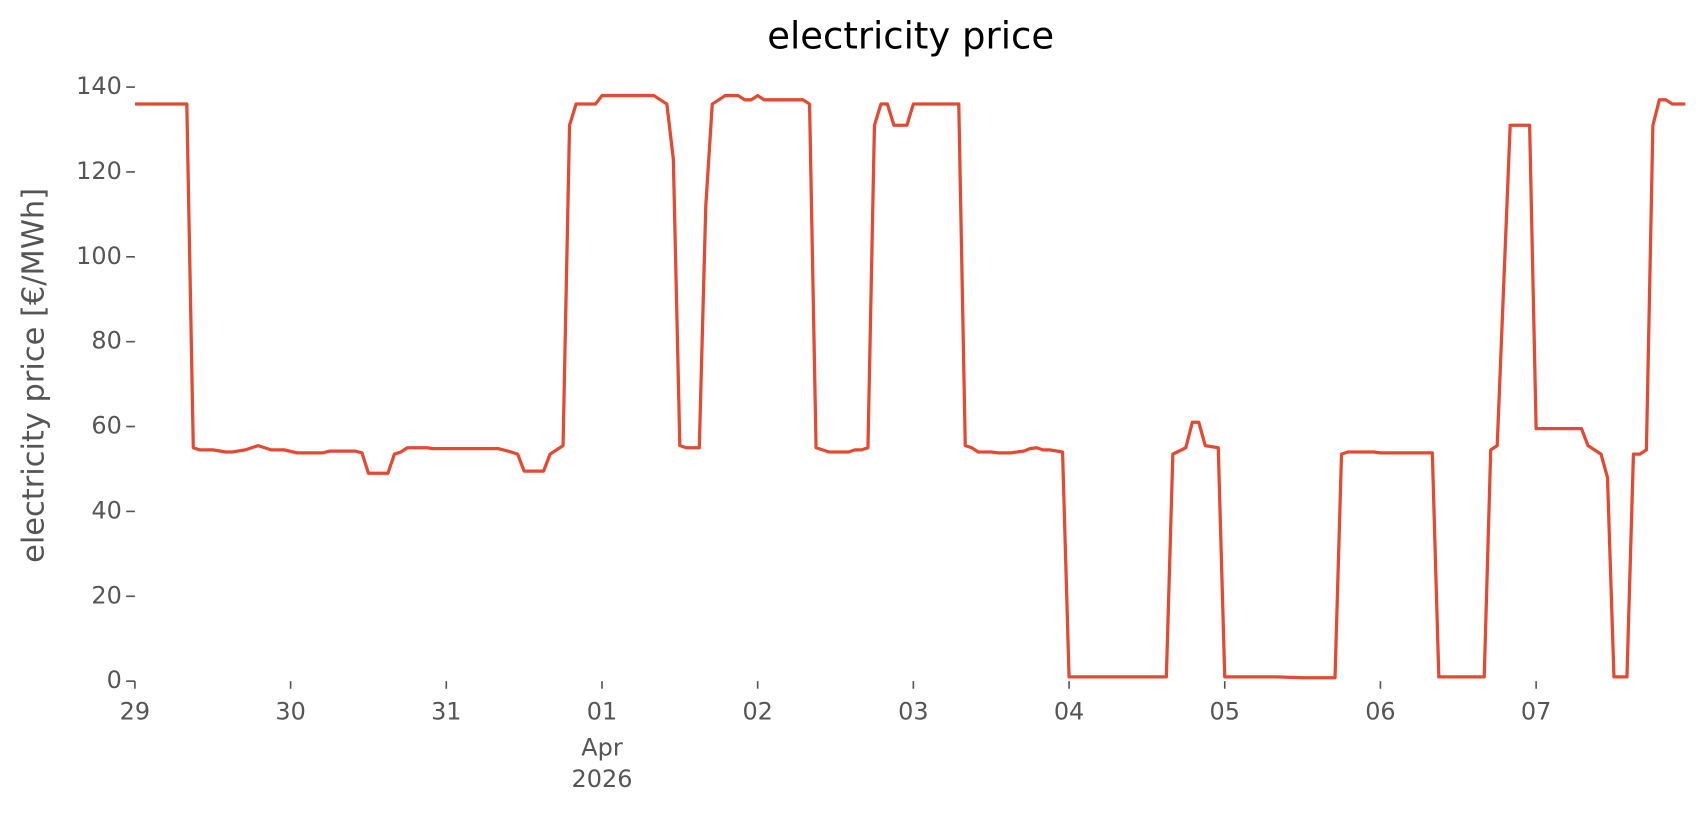 The height and width of the screenshot is (815, 1706). Describe the element at coordinates (106, 426) in the screenshot. I see `y-tick-label: 60` at that location.